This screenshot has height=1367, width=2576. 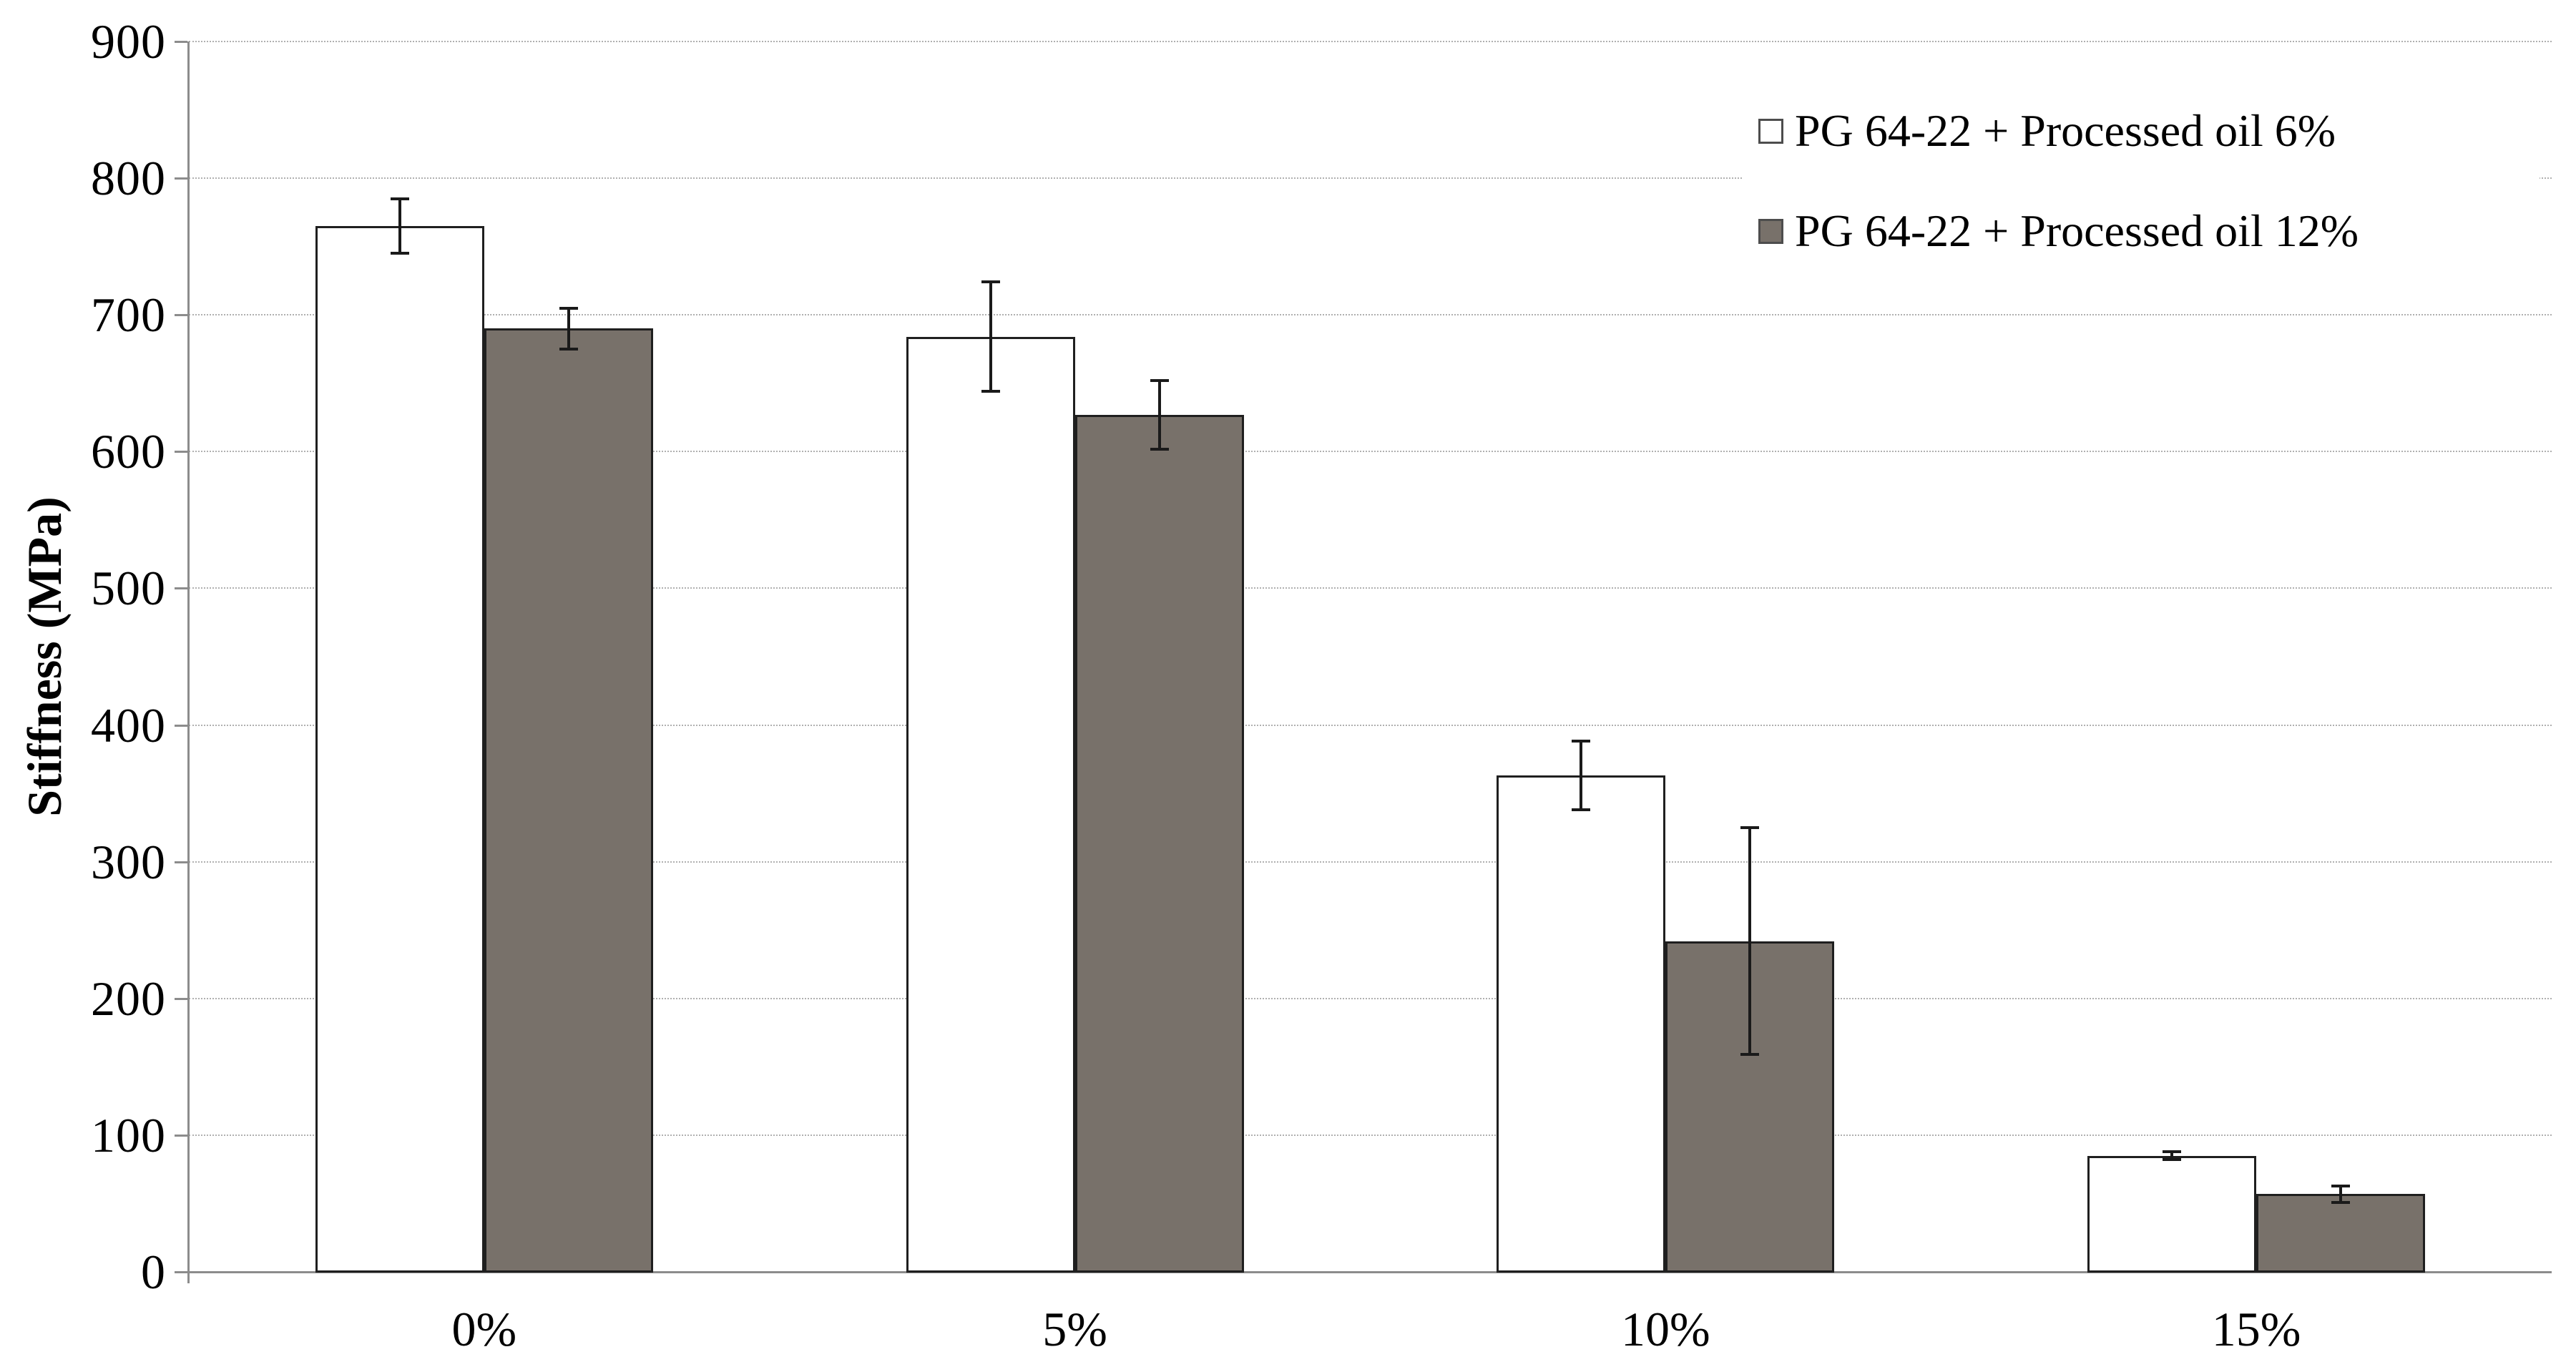 What do you see at coordinates (568, 328) in the screenshot?
I see `error-bar-series1-cat-0%` at bounding box center [568, 328].